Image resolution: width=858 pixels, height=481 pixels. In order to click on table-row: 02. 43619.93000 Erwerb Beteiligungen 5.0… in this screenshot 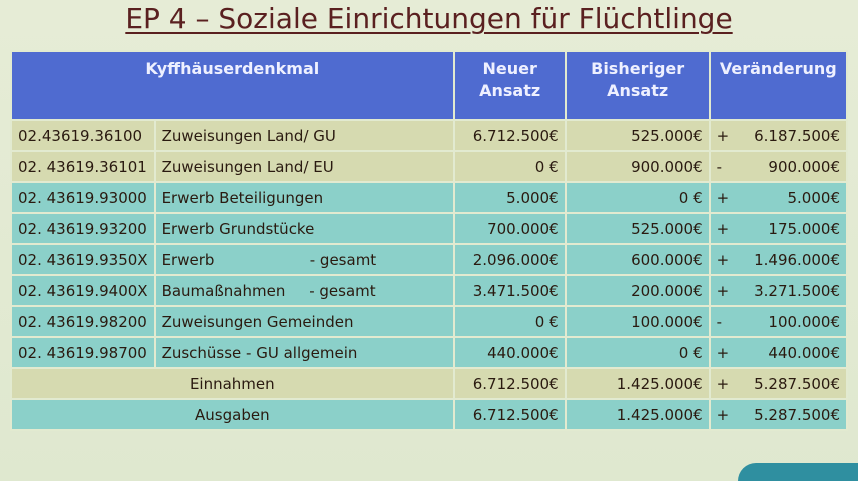, I will do `click(429, 197)`.